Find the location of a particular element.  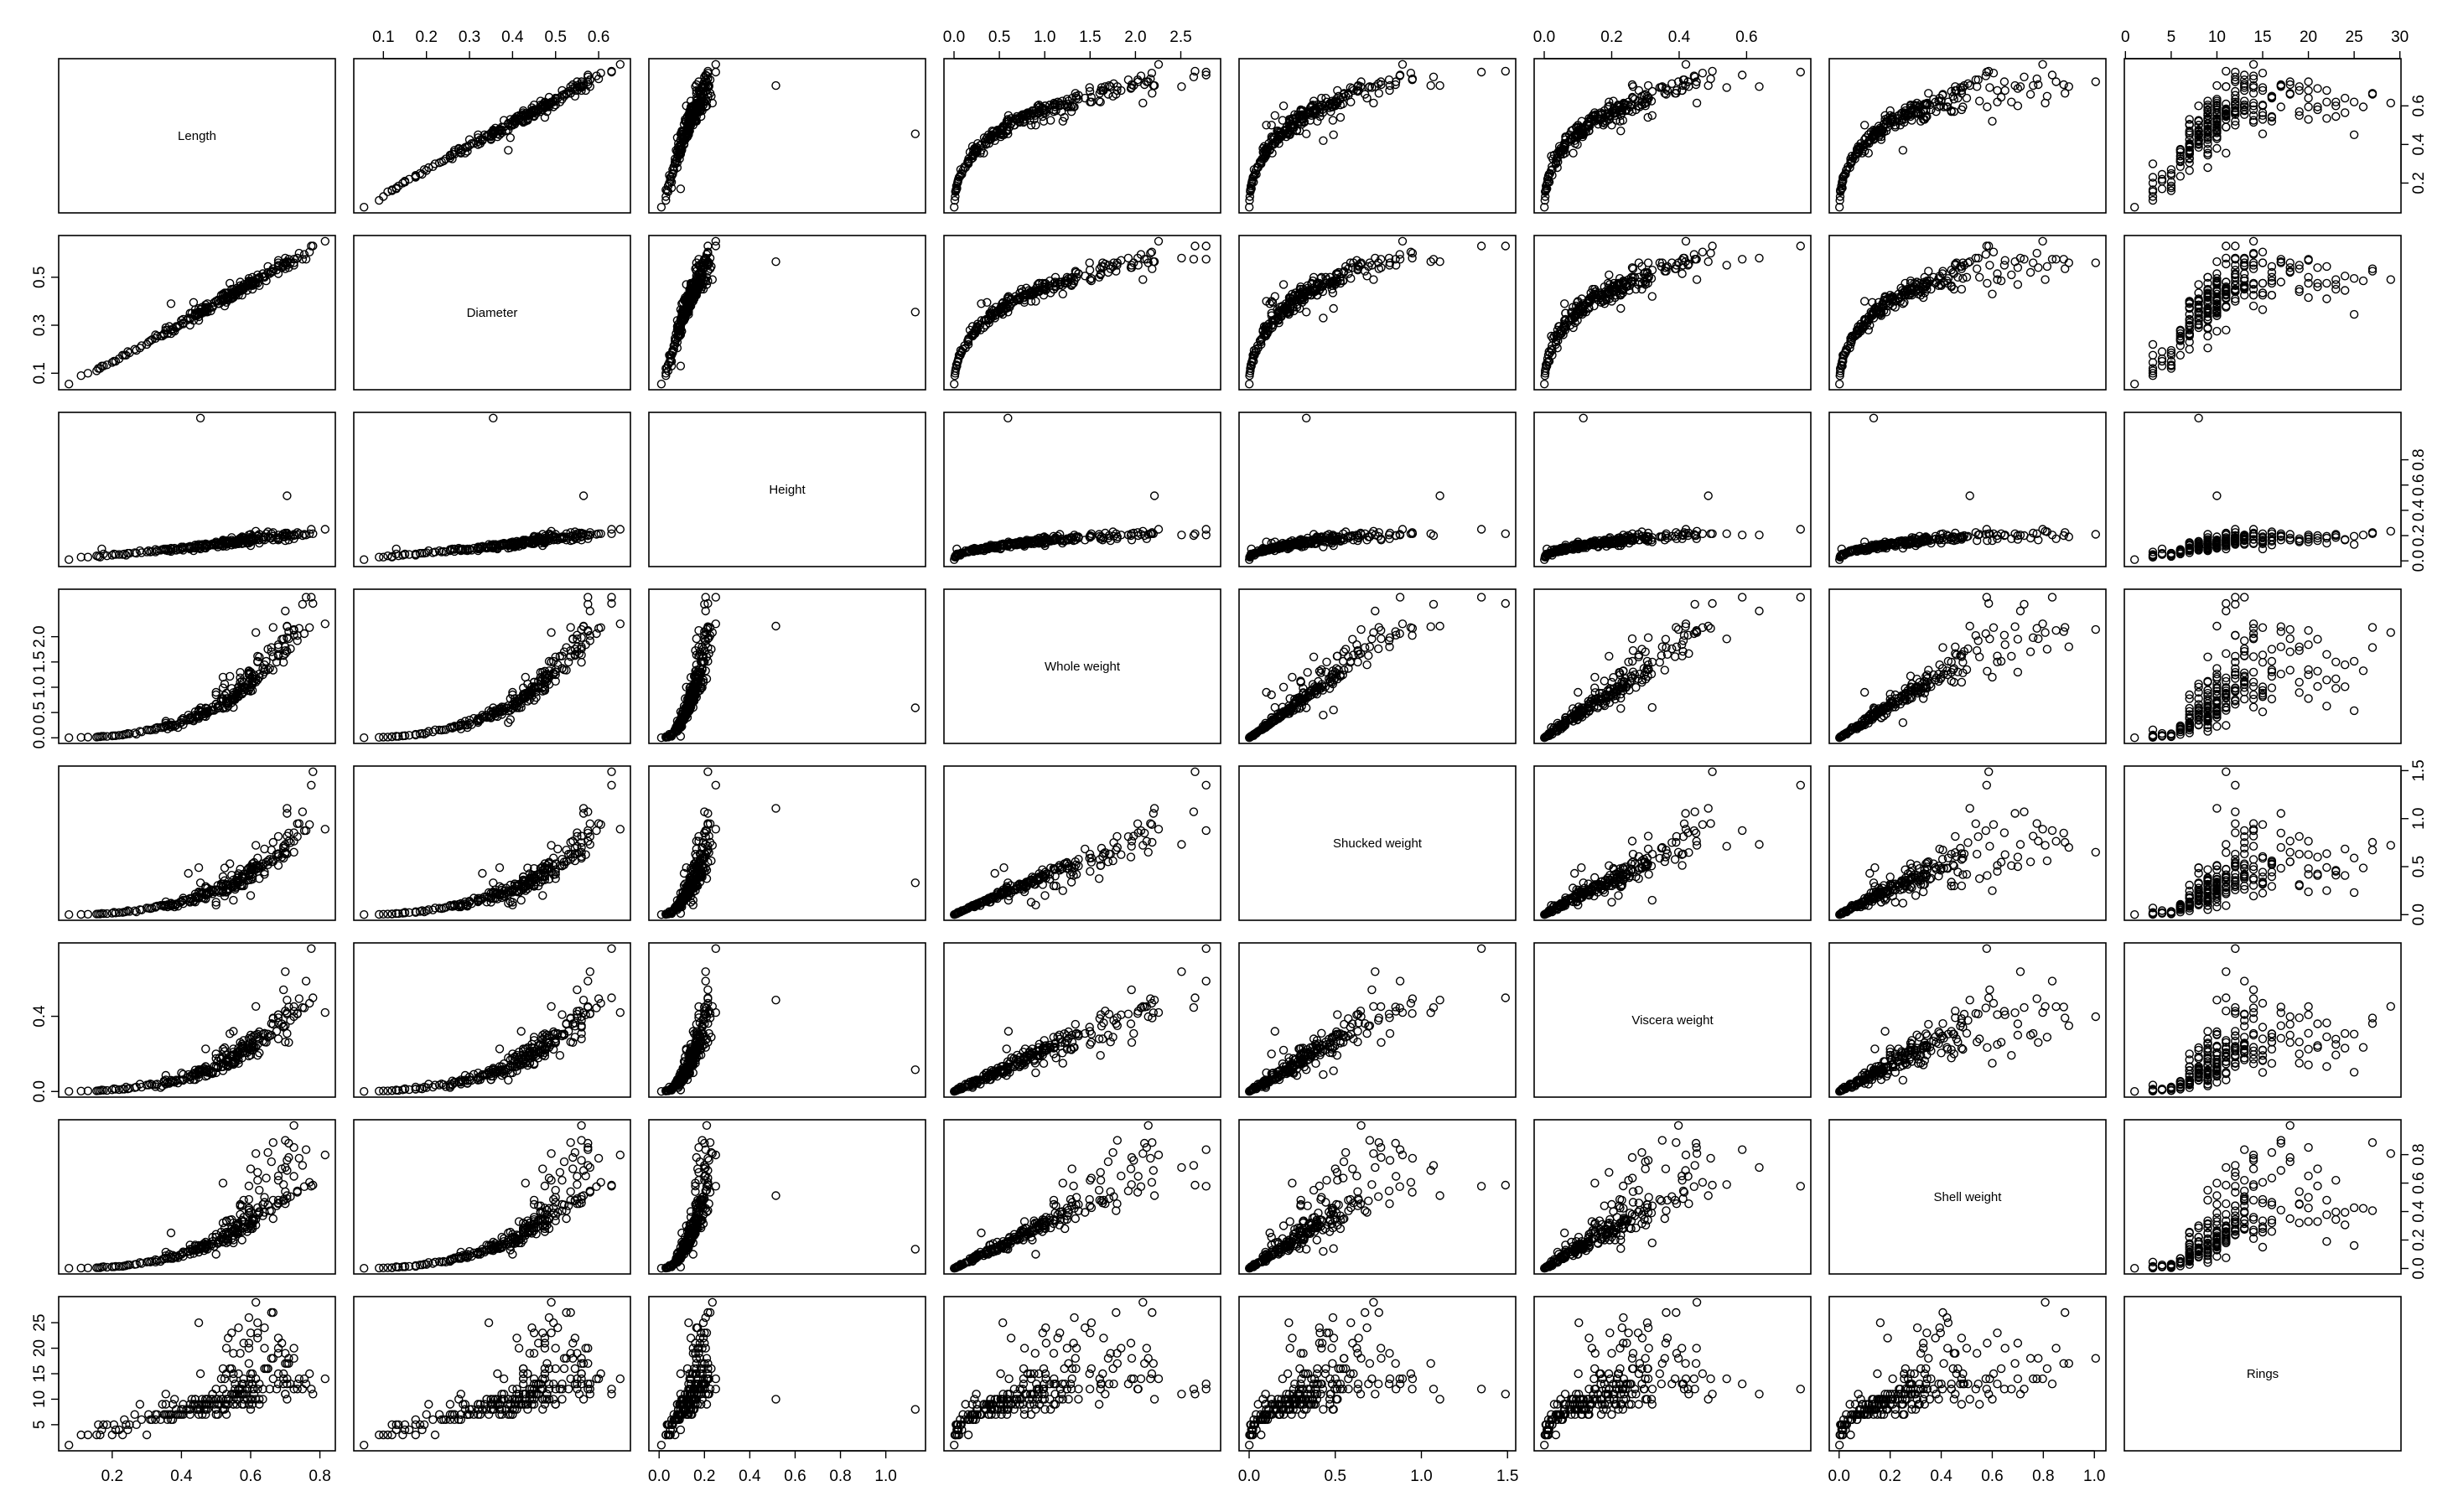

panel-whole-weight-vs-diameter is located at coordinates (492, 666).